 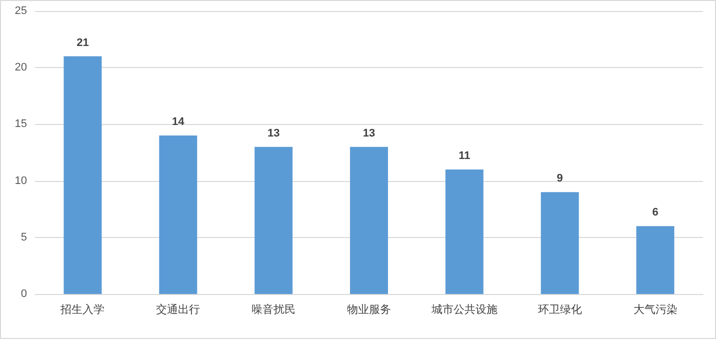 I want to click on y-tick-label: 20, so click(x=20, y=68).